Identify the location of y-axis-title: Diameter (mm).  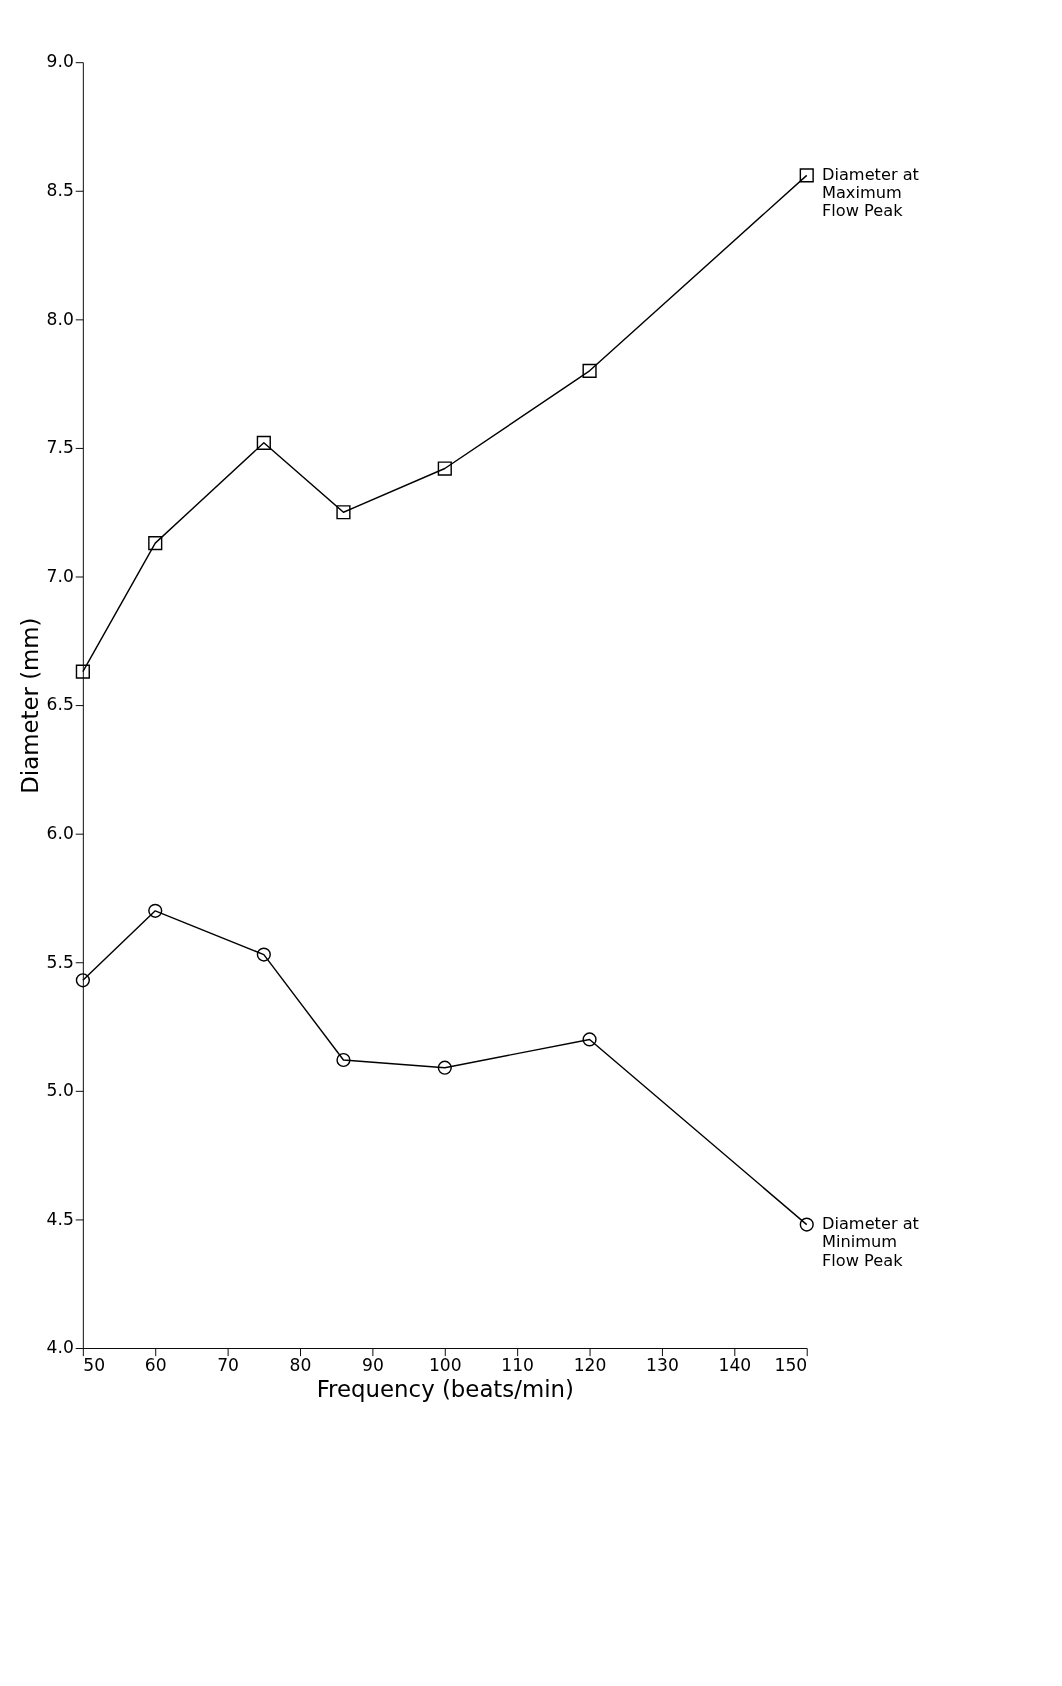
(29, 705).